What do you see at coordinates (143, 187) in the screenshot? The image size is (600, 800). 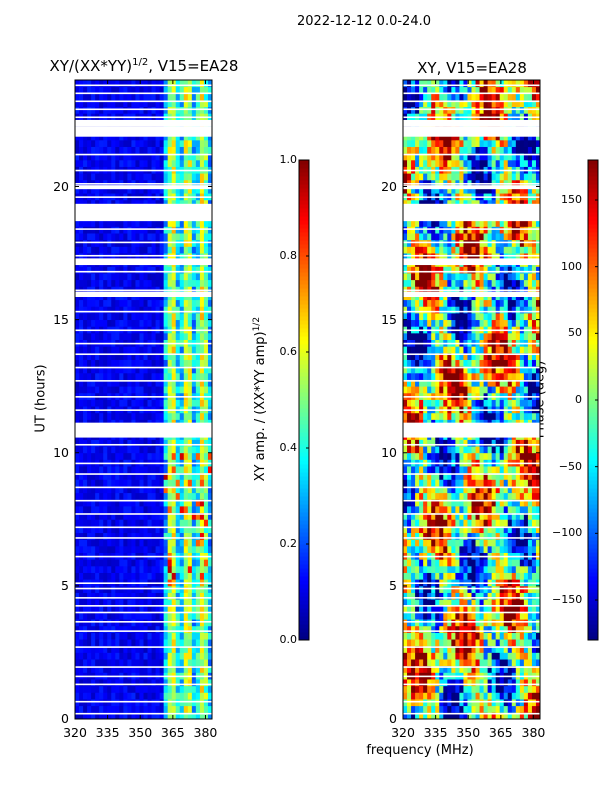 I see `left-data-gap-band` at bounding box center [143, 187].